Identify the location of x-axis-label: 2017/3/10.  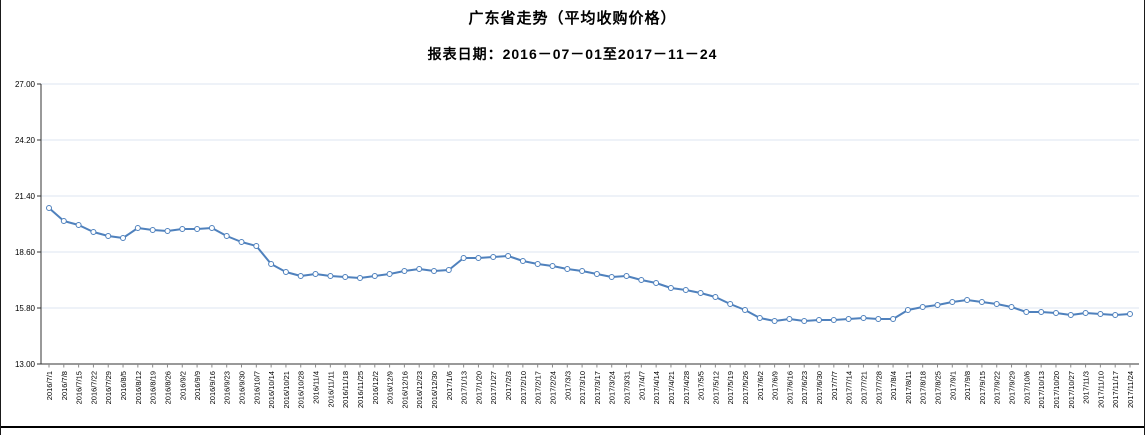
(582, 387).